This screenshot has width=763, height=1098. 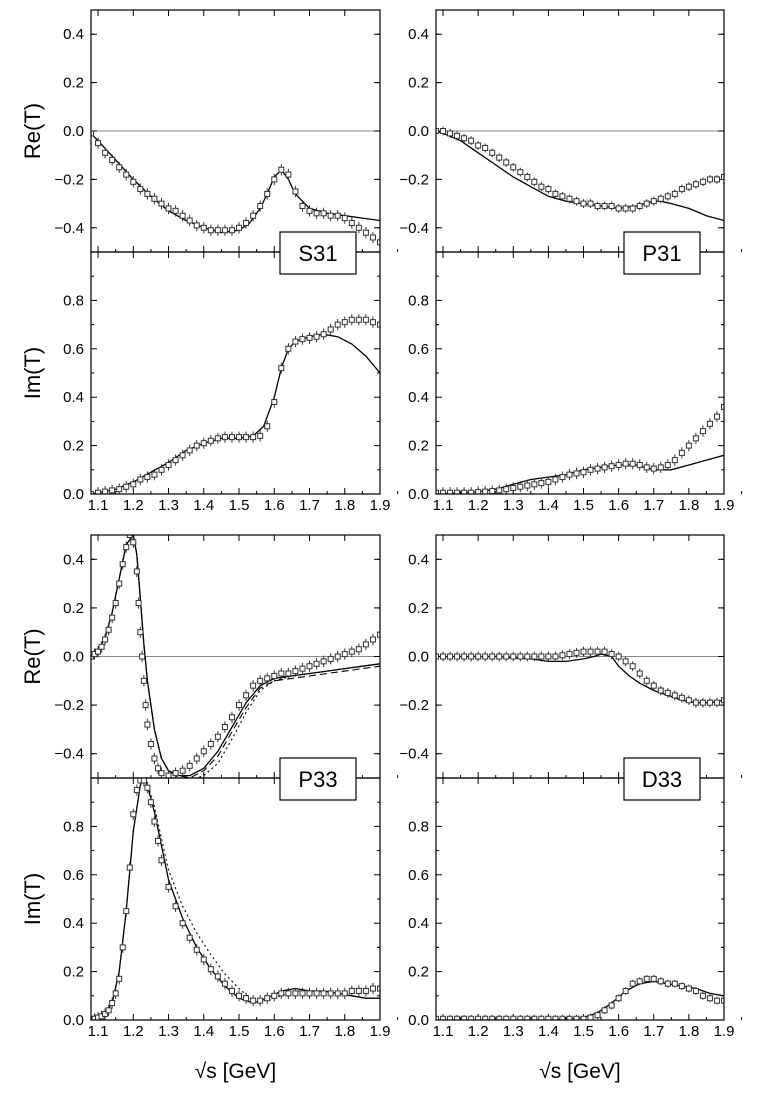 What do you see at coordinates (73, 972) in the screenshot?
I see `y-tick-label: 0.2` at bounding box center [73, 972].